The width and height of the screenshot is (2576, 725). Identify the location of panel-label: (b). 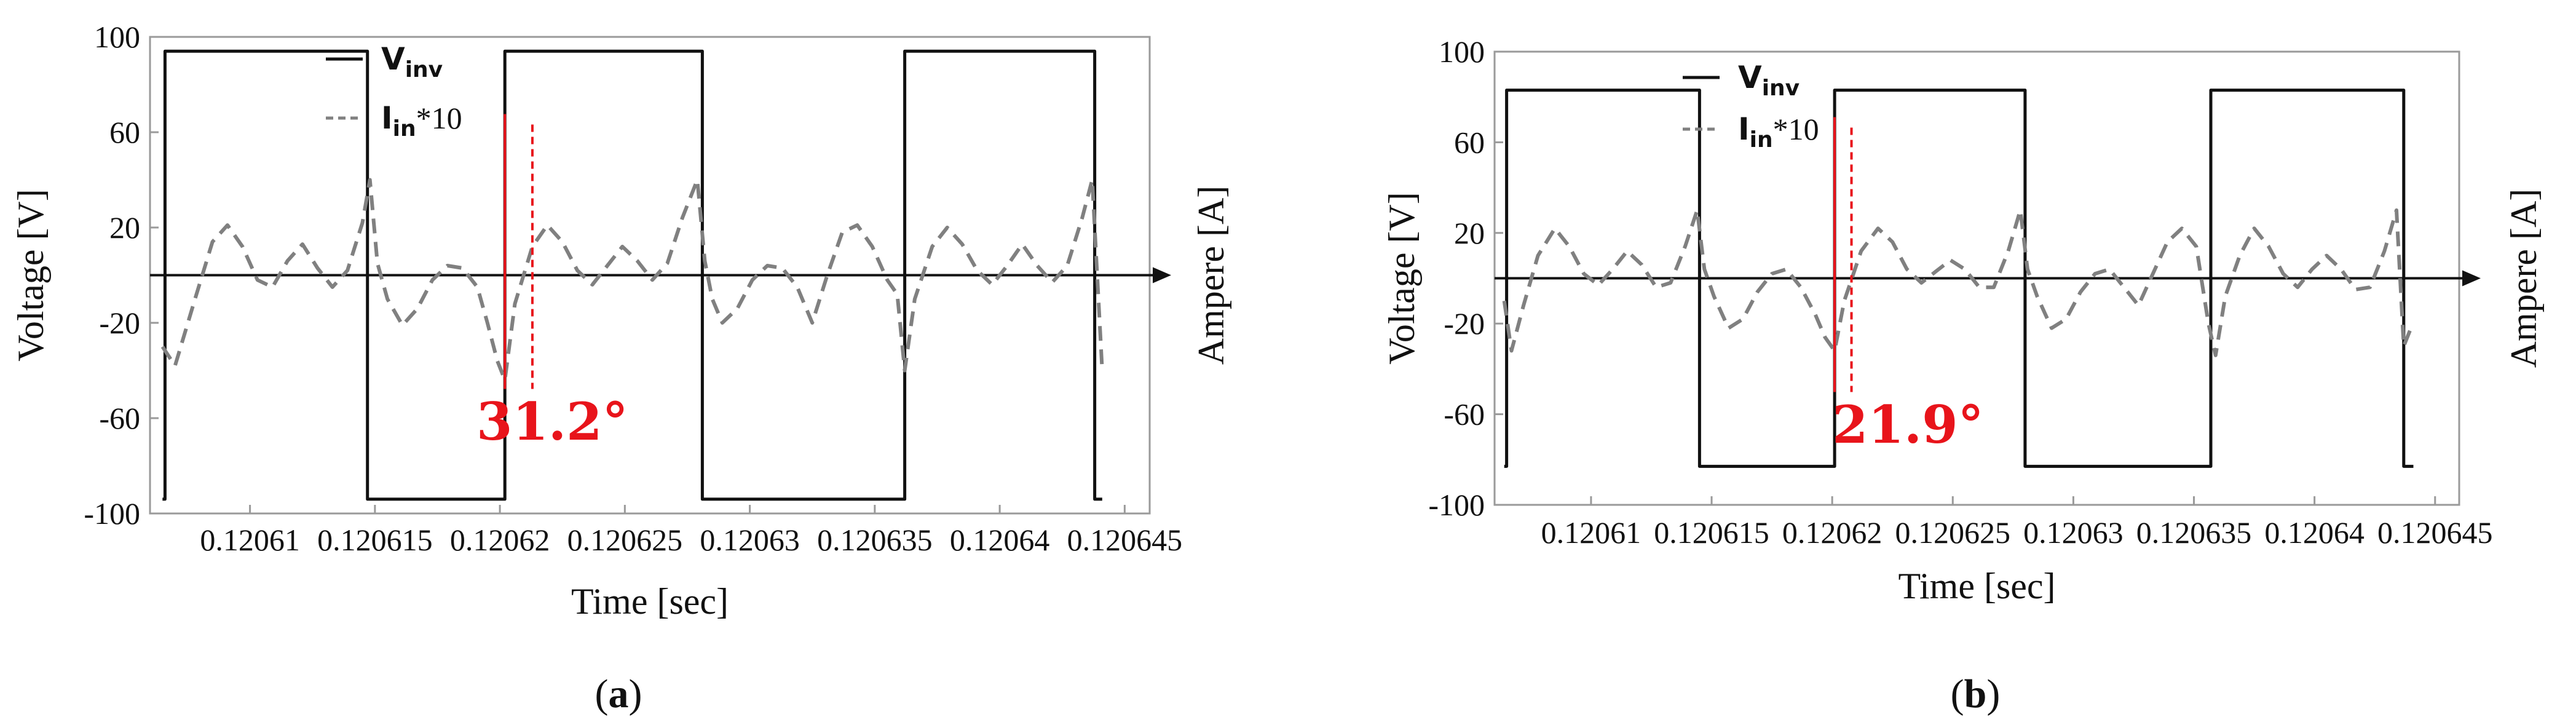
(1976, 694).